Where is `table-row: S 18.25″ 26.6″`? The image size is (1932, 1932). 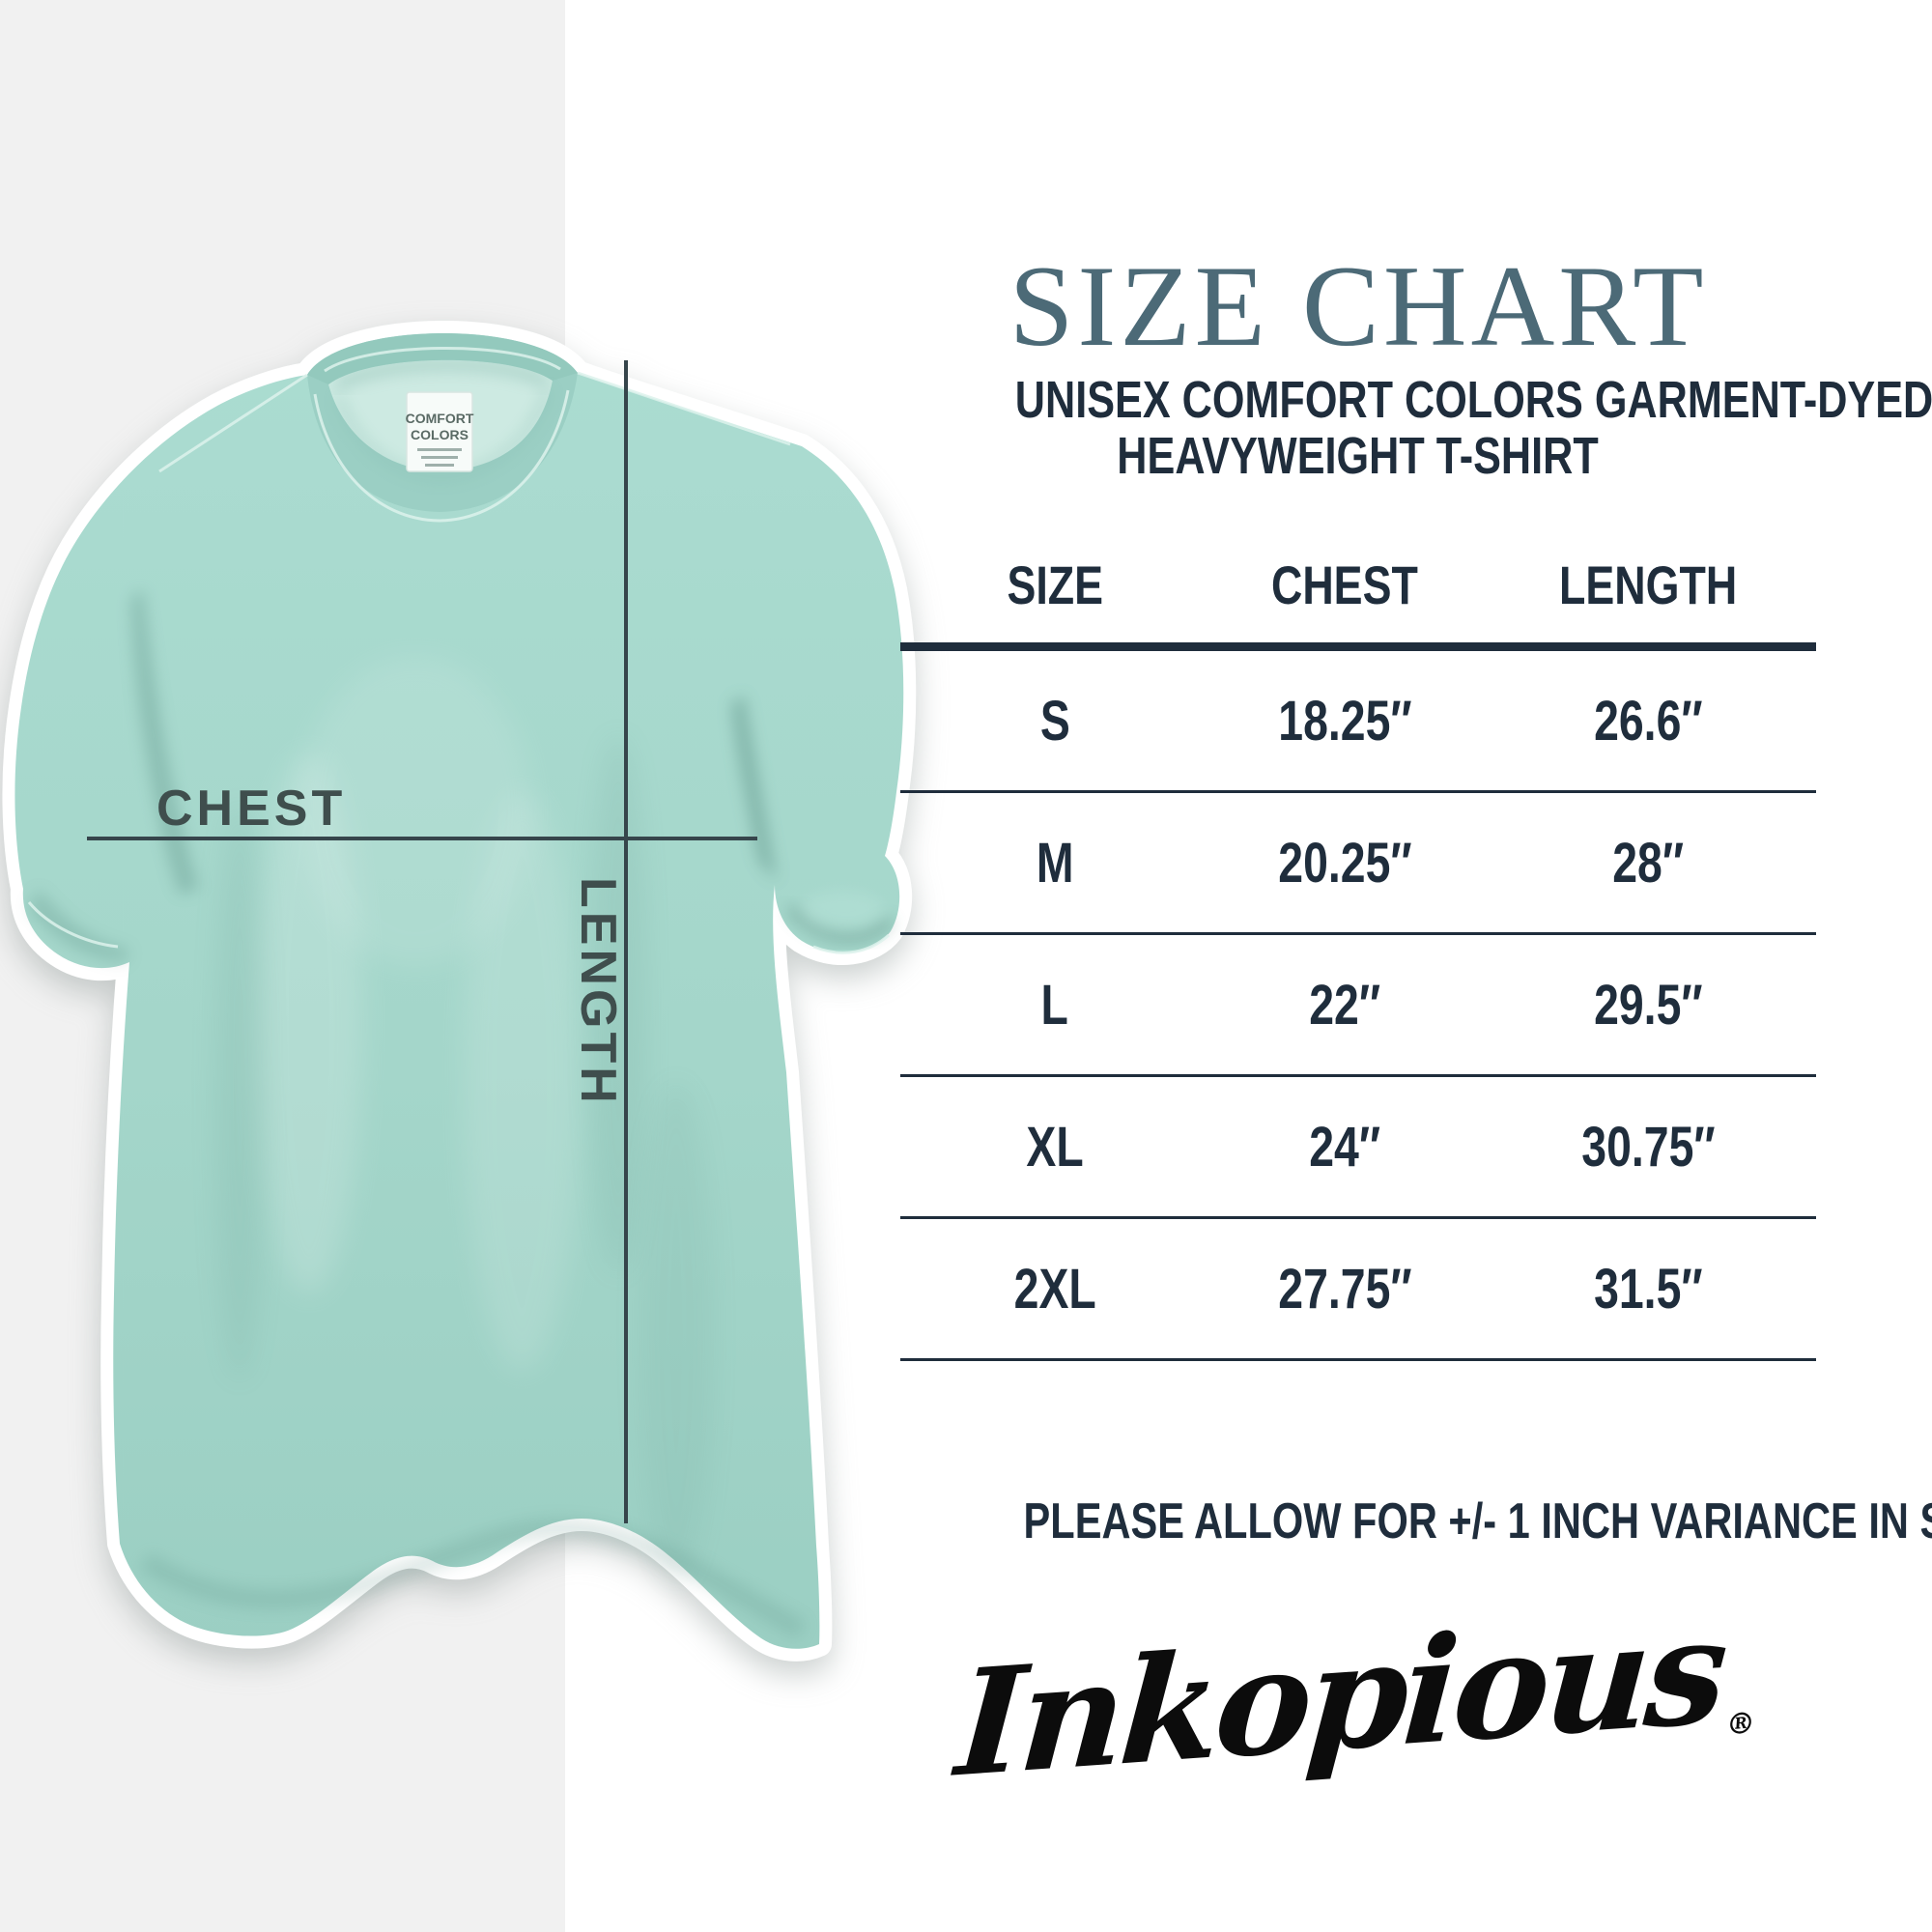
table-row: S 18.25″ 26.6″ is located at coordinates (1358, 722).